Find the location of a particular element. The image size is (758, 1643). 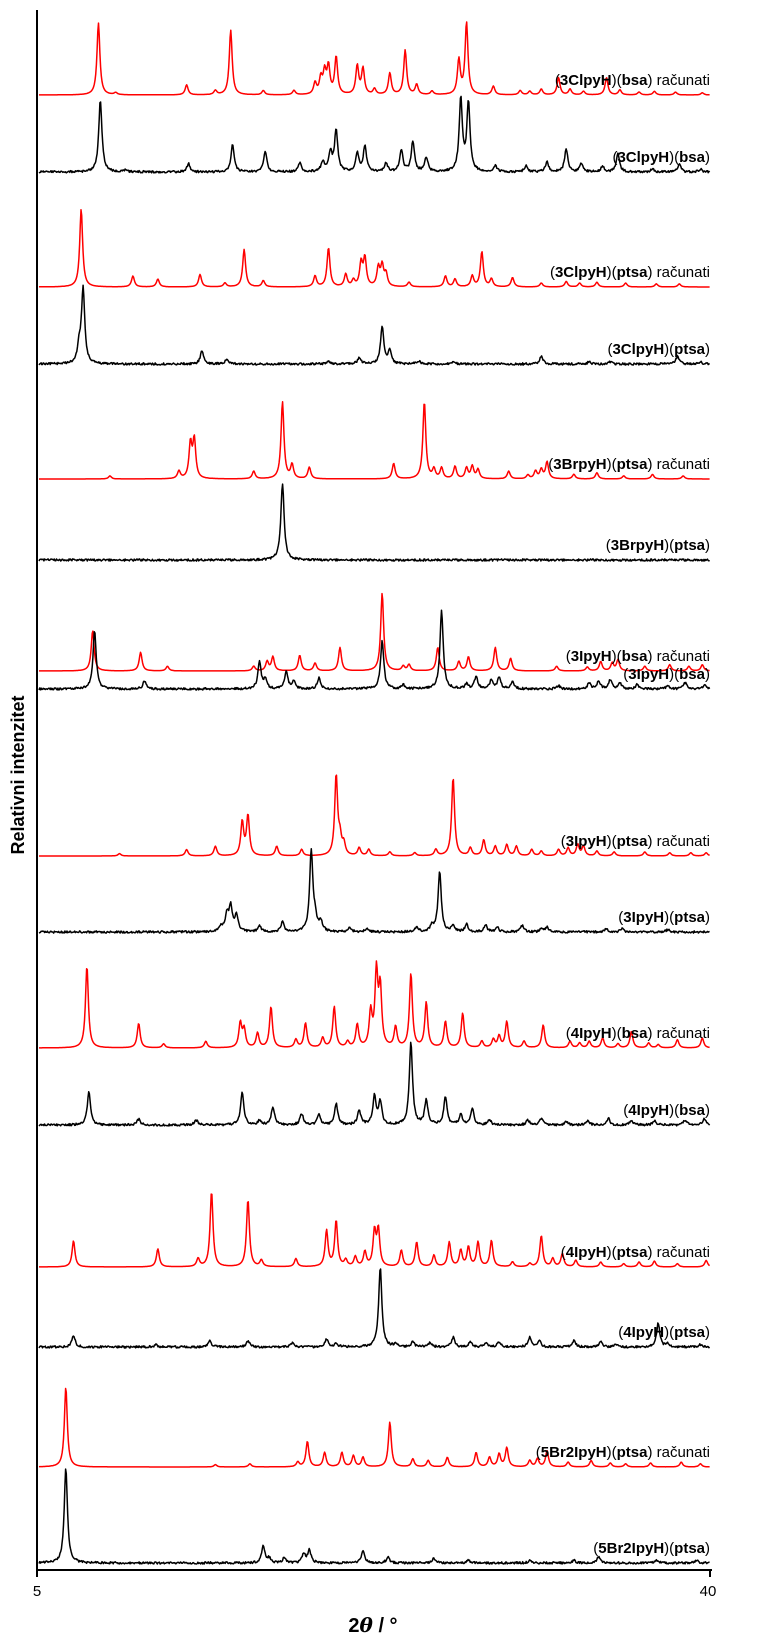

series-label-4: (3ClpyH)(ptsa) is located at coordinates (658, 349).